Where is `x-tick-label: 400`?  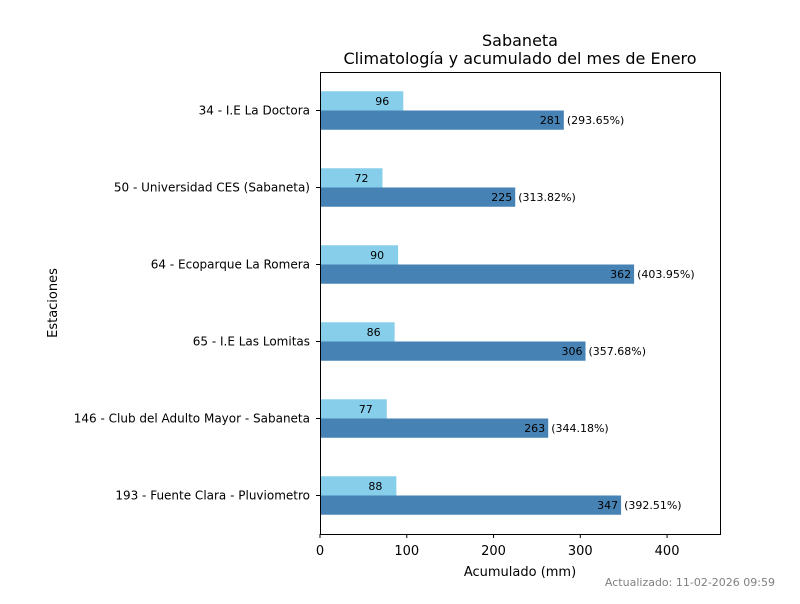
x-tick-label: 400 is located at coordinates (667, 551).